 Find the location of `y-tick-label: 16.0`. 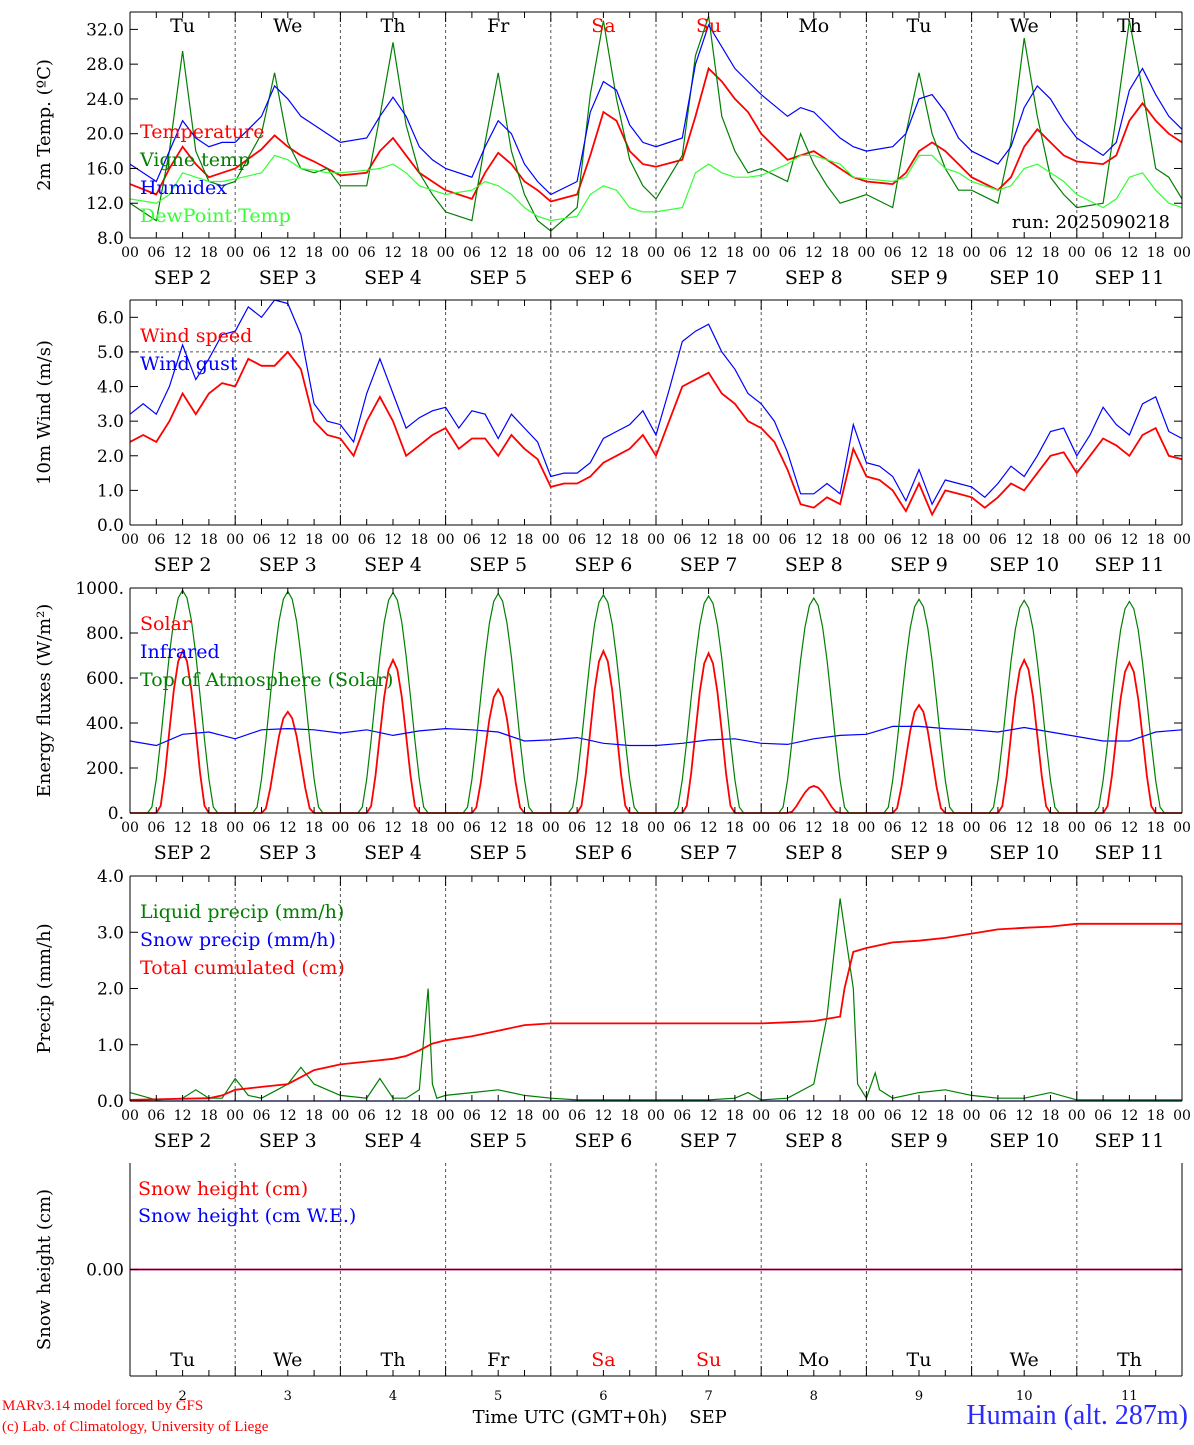

y-tick-label: 16.0 is located at coordinates (105, 169).